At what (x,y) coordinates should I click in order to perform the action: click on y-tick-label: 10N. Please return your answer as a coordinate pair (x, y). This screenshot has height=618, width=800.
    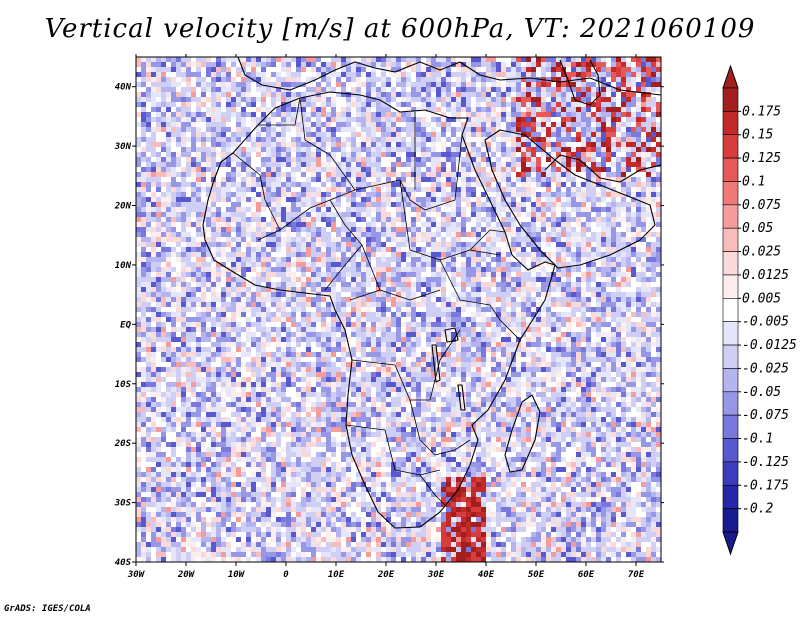
    Looking at the image, I should click on (123, 266).